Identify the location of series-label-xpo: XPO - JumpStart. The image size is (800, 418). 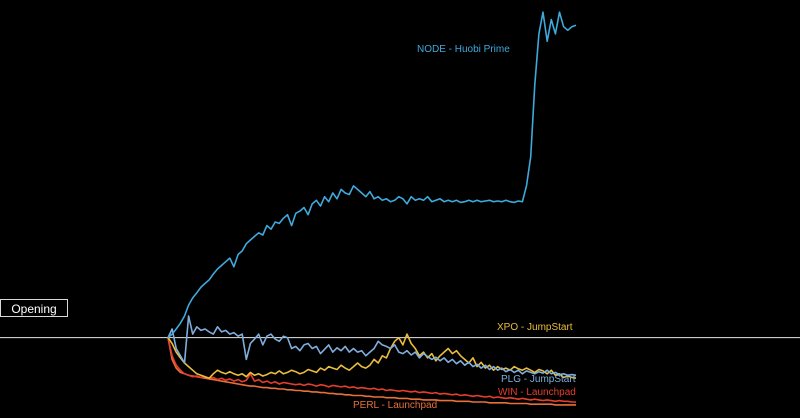
(535, 327).